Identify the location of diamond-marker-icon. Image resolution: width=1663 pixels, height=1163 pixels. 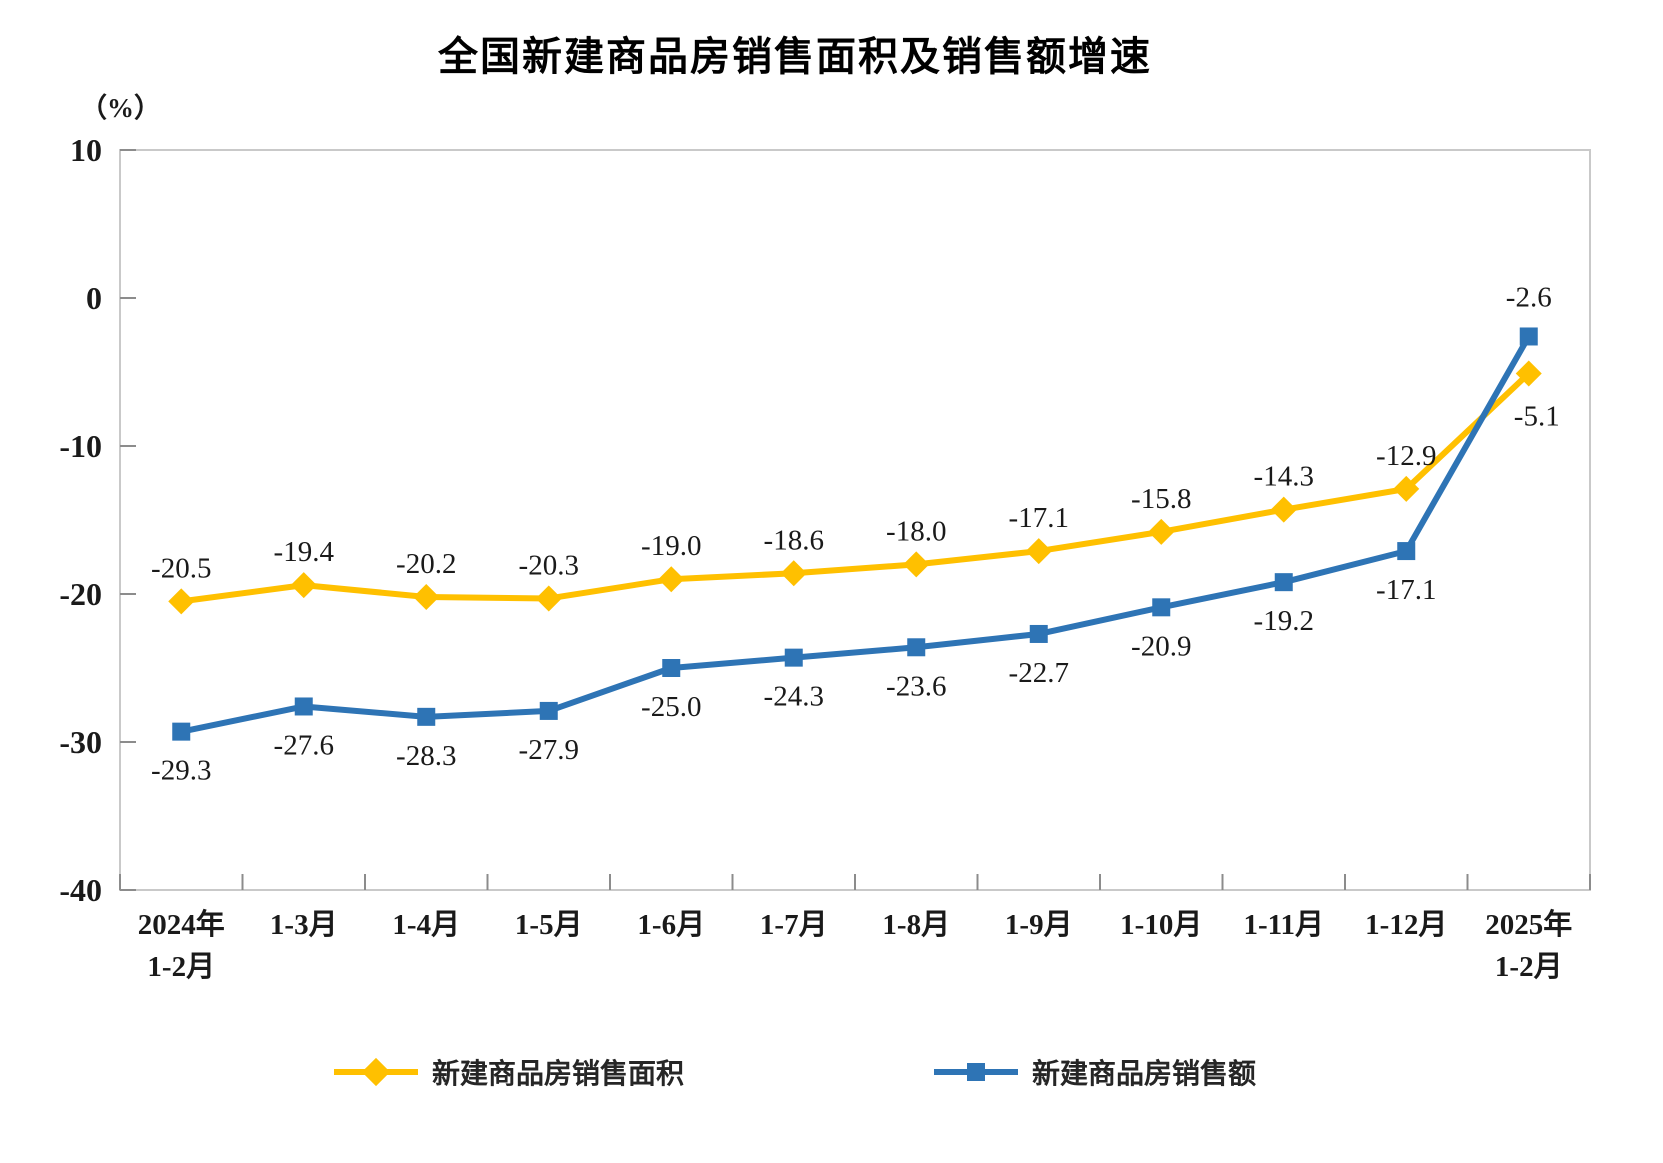
(376, 1072).